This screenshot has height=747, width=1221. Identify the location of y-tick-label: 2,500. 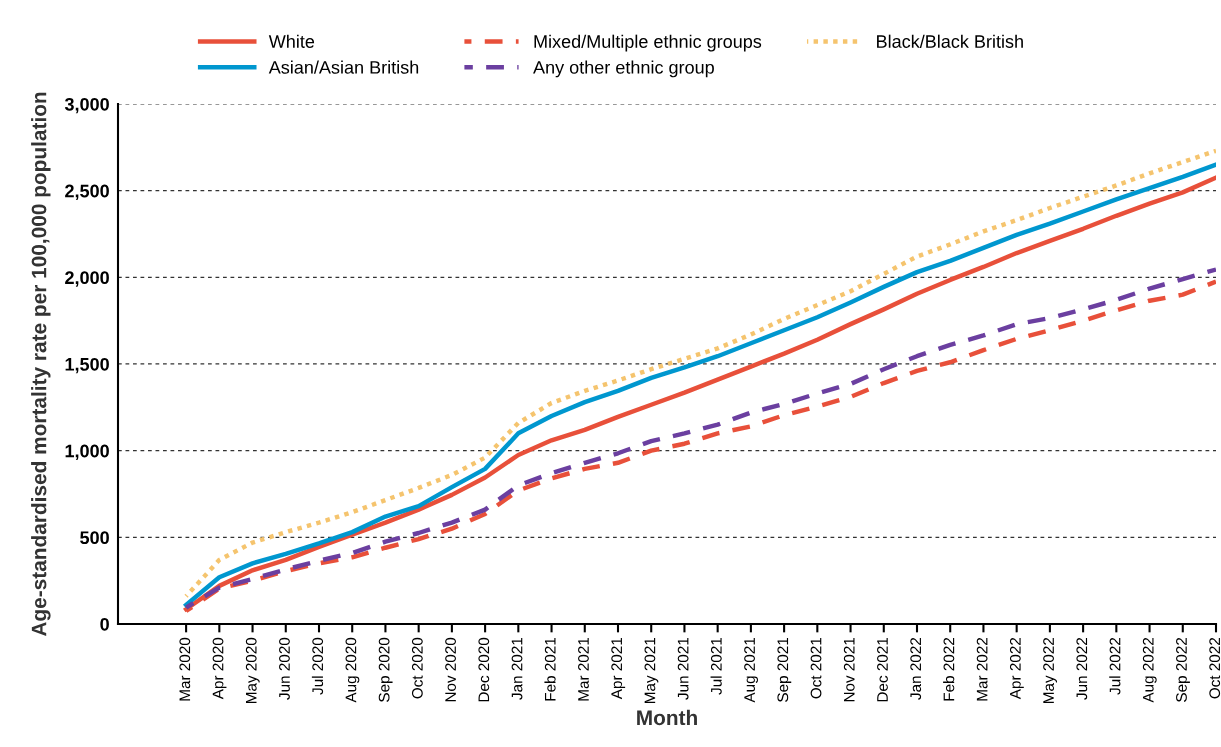
(87, 192).